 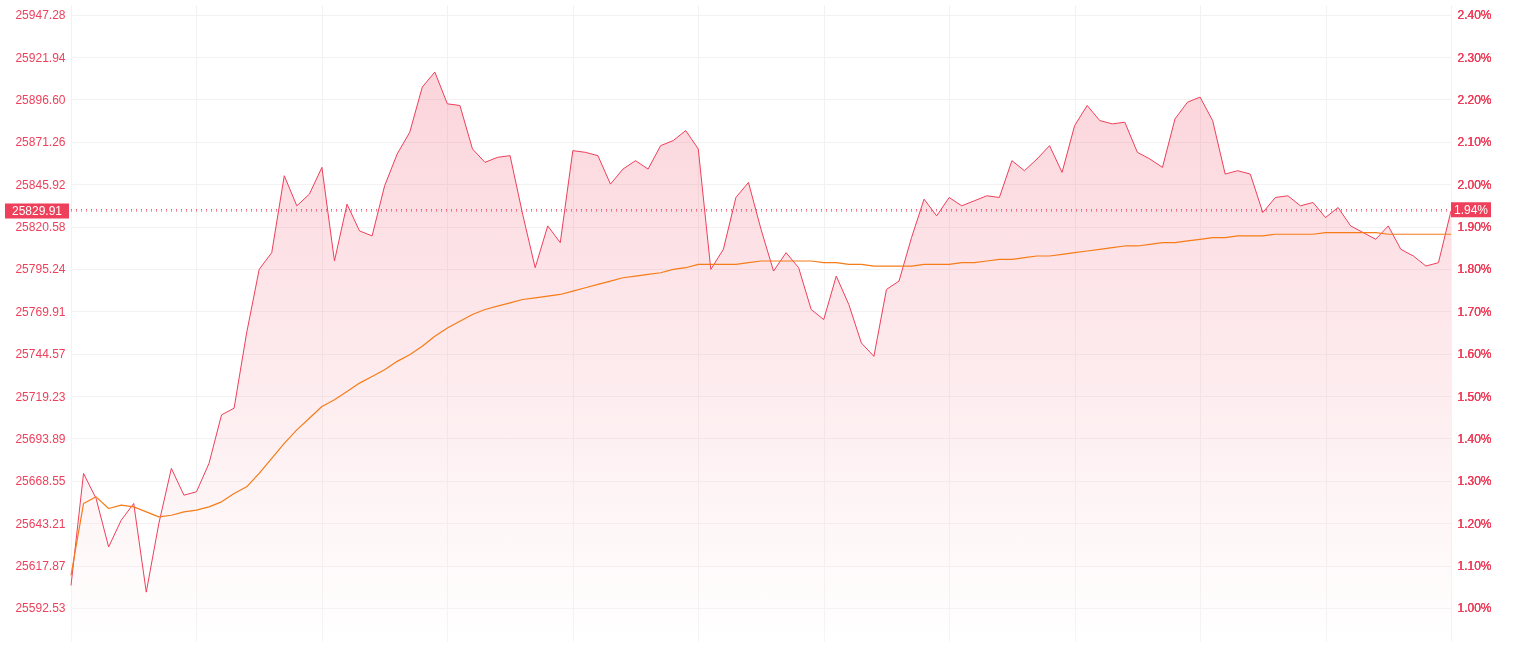 What do you see at coordinates (1474, 142) in the screenshot?
I see `y2-tick-label: 2.10%` at bounding box center [1474, 142].